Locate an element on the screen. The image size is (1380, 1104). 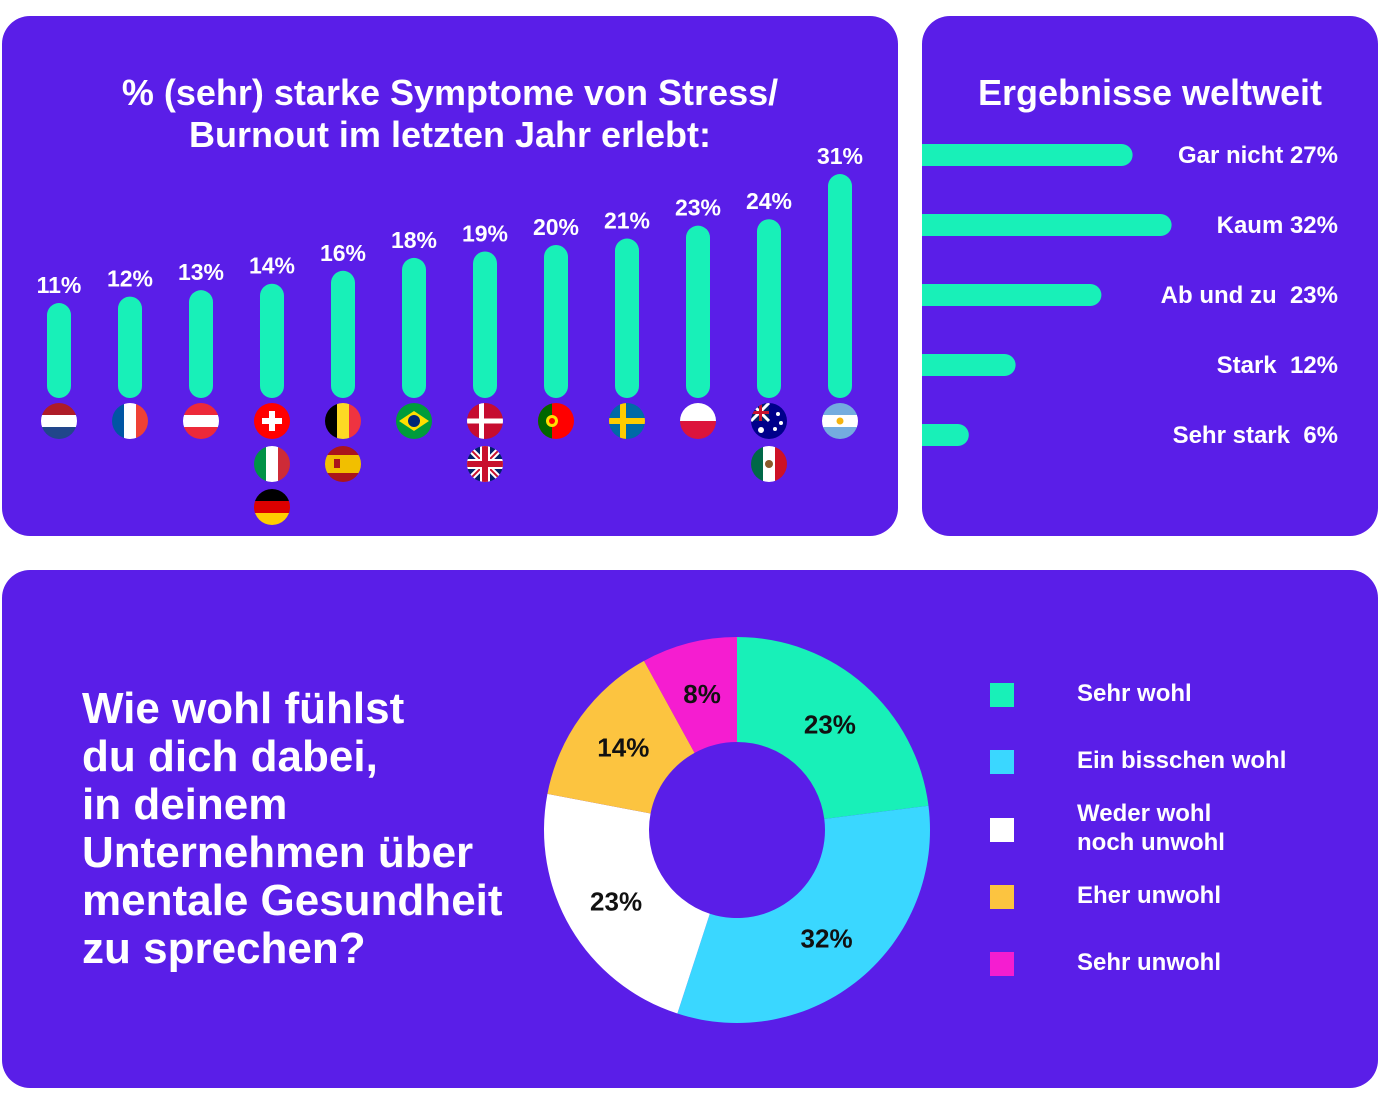
france-flag is located at coordinates (130, 421).